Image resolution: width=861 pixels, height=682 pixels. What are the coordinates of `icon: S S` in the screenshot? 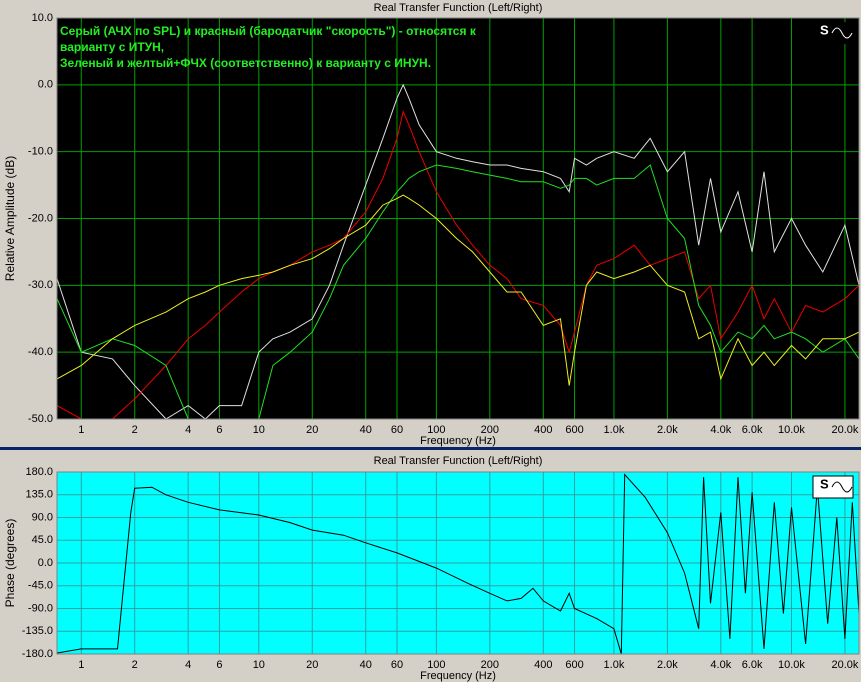 It's located at (833, 260).